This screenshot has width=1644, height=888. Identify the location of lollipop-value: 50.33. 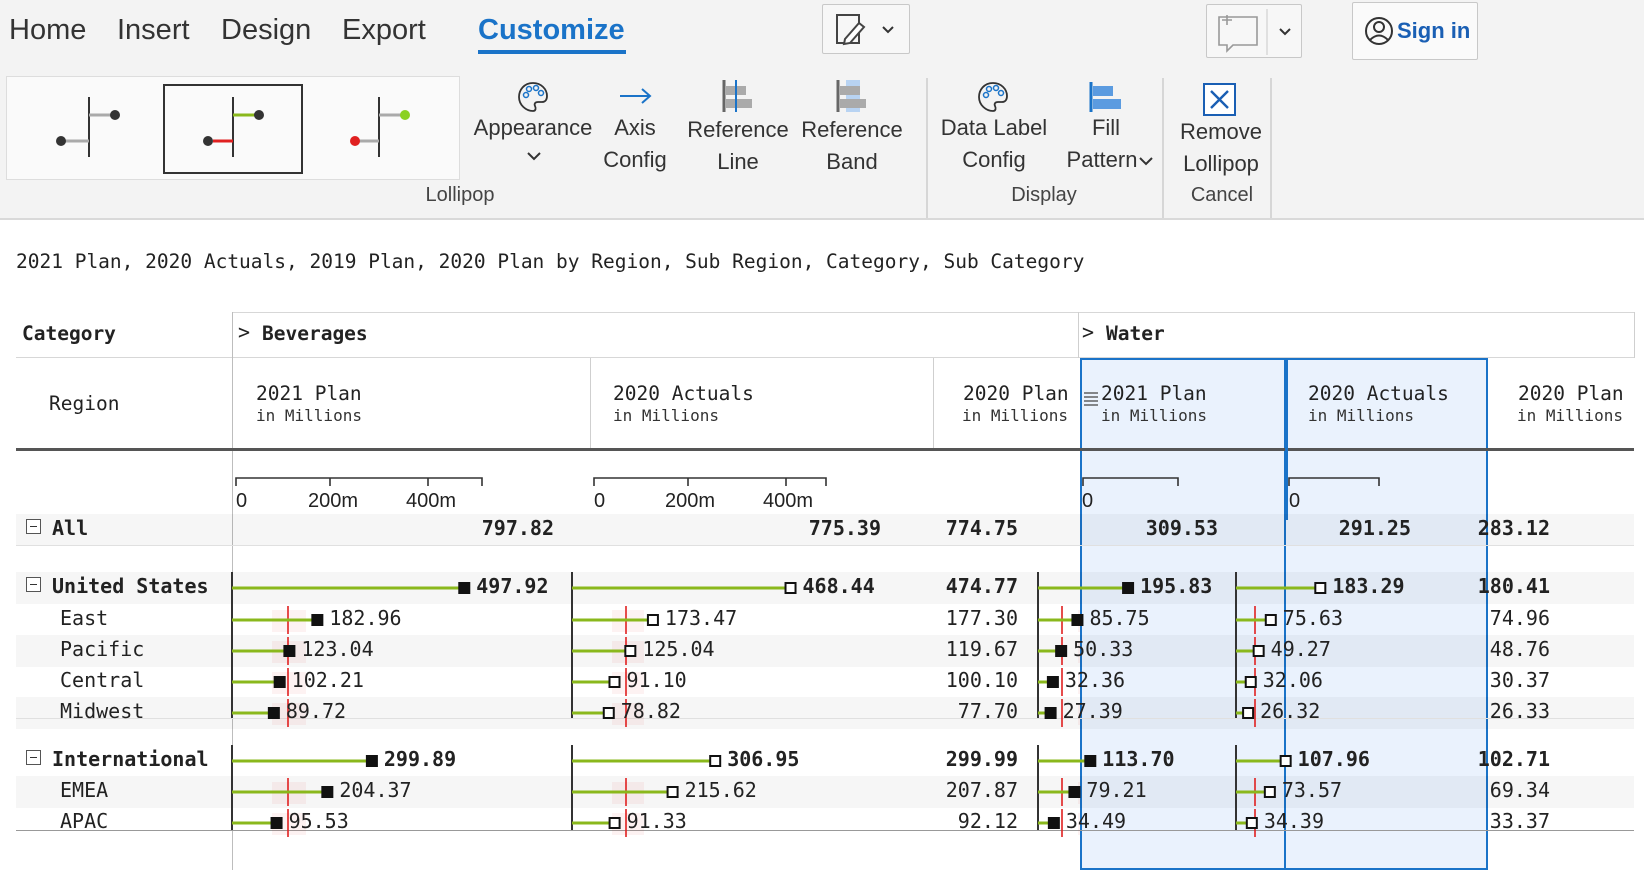
(1103, 649).